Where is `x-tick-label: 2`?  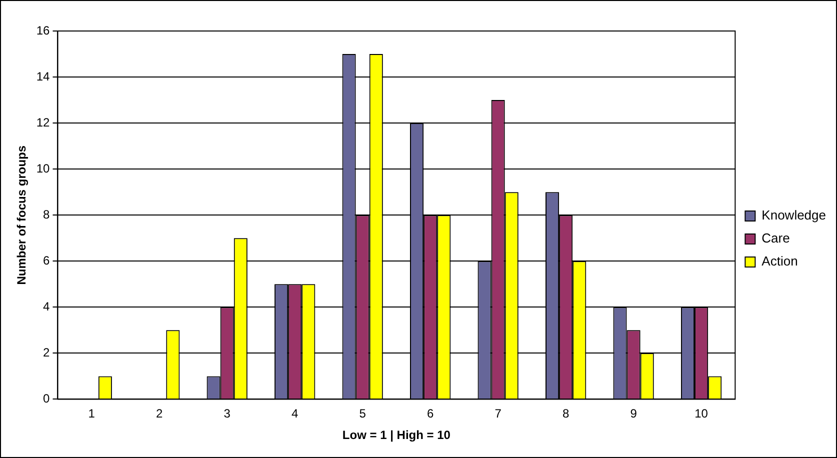 x-tick-label: 2 is located at coordinates (160, 413).